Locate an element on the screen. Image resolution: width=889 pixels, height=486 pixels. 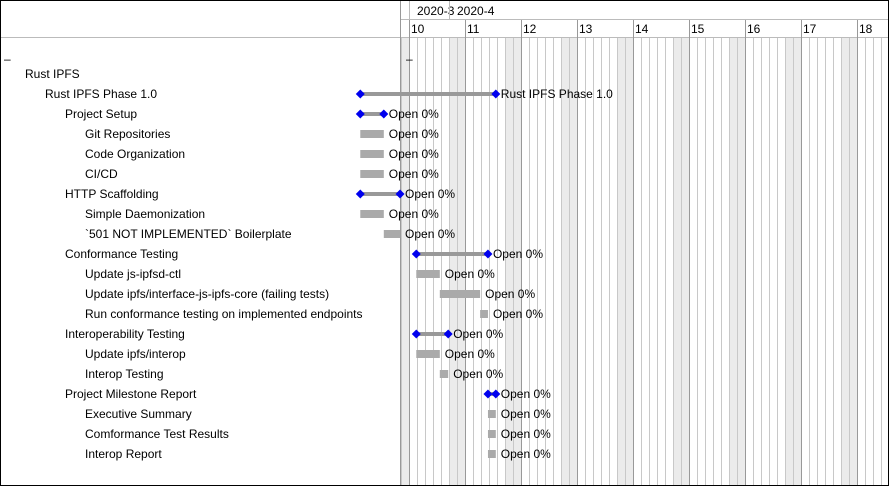
pane-divider is located at coordinates (400, 243).